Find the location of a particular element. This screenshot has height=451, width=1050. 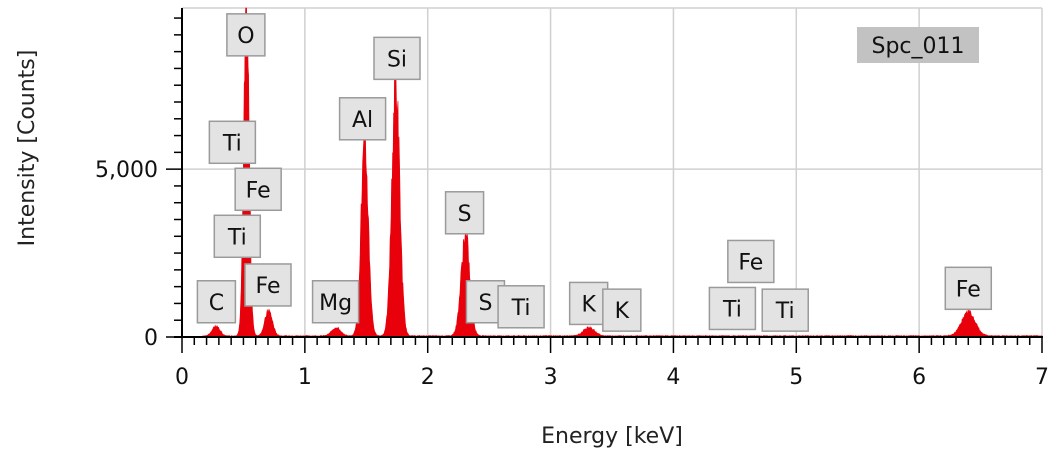

peak-label-text: O is located at coordinates (245, 36).